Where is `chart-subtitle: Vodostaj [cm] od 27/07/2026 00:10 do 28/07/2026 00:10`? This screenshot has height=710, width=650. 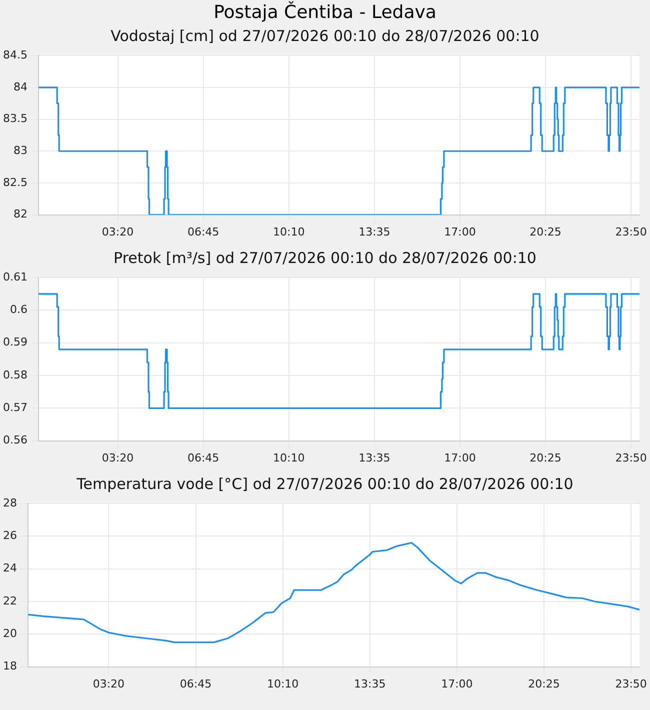
chart-subtitle: Vodostaj [cm] od 27/07/2026 00:10 do 28/07/2026 00:10 is located at coordinates (325, 36).